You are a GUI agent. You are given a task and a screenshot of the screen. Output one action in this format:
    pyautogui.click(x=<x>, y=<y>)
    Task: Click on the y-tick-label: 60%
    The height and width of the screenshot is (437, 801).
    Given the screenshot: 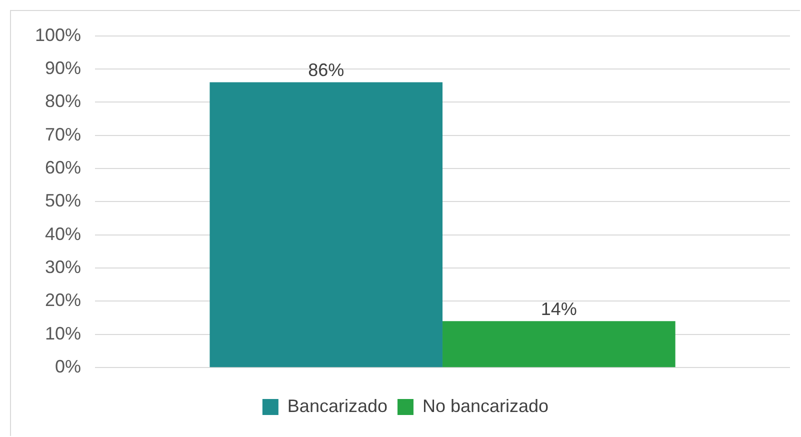 What is the action you would take?
    pyautogui.click(x=63, y=167)
    